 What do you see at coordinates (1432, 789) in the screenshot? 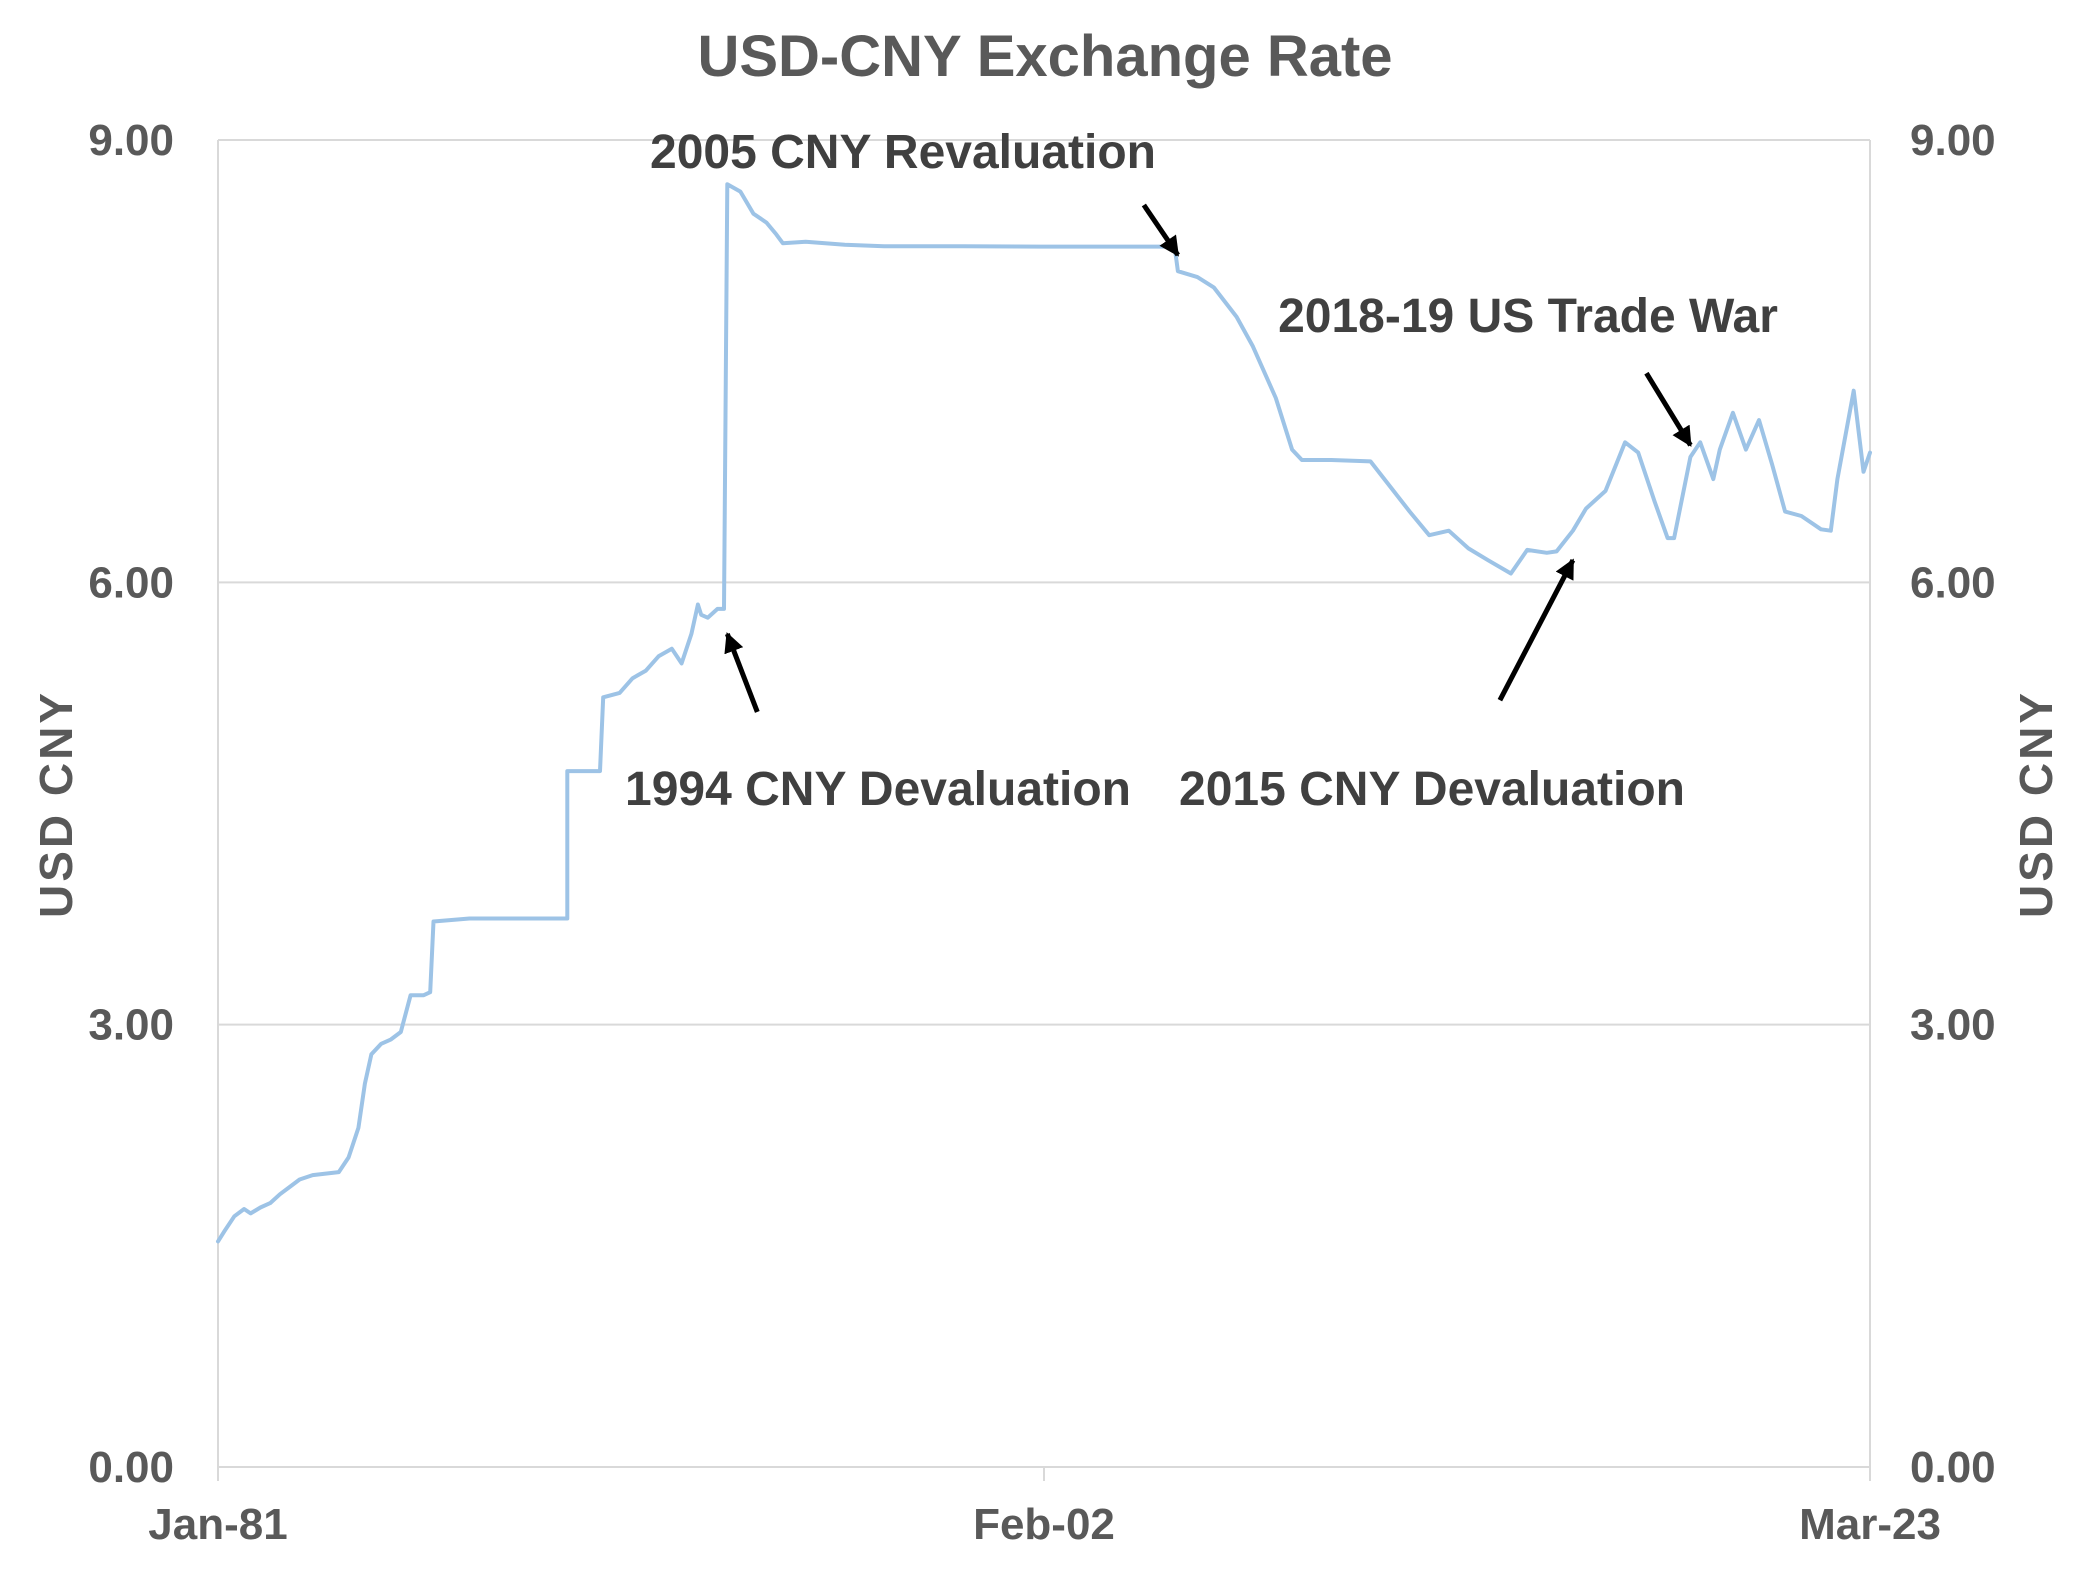
I see `annotation-2015-devaluation: 2015 CNY Devaluation` at bounding box center [1432, 789].